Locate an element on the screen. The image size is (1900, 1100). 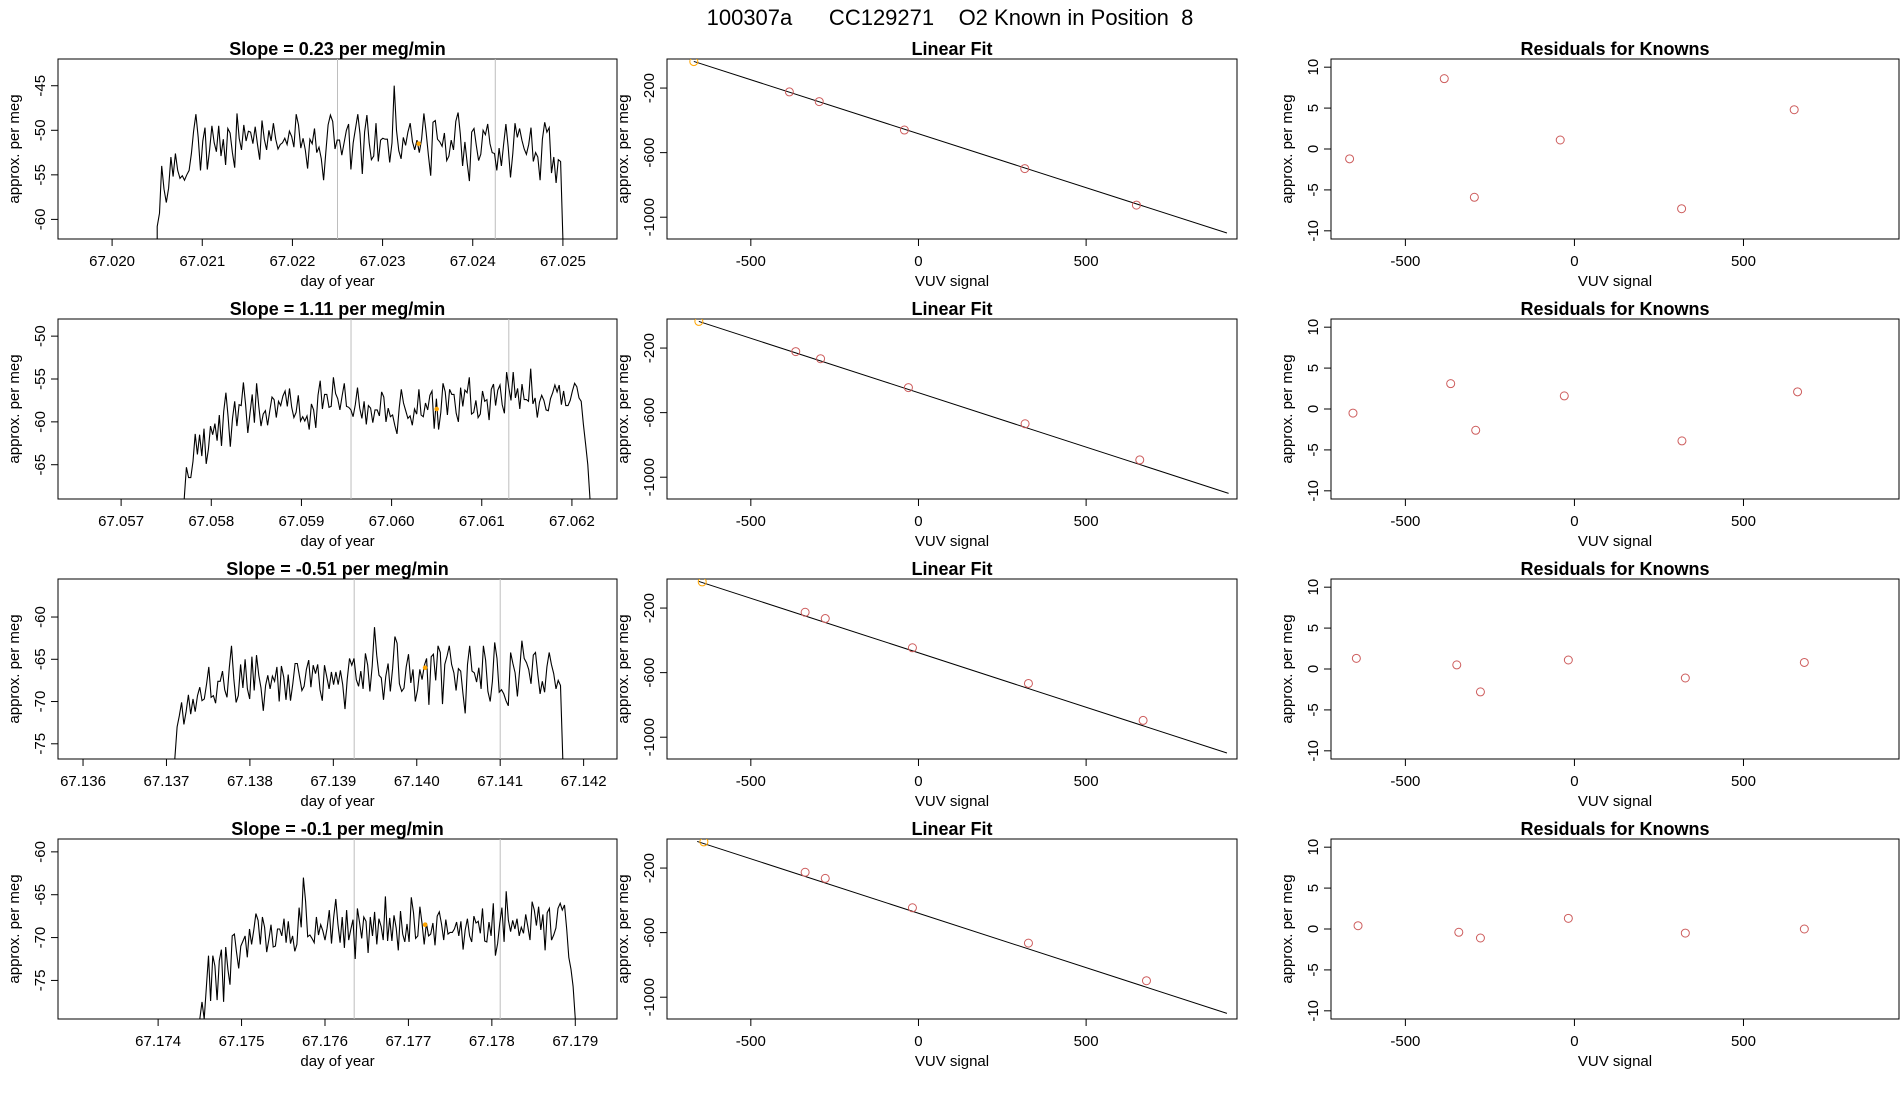
row0-time-ylabel: approx. per meg is located at coordinates (14, 148).